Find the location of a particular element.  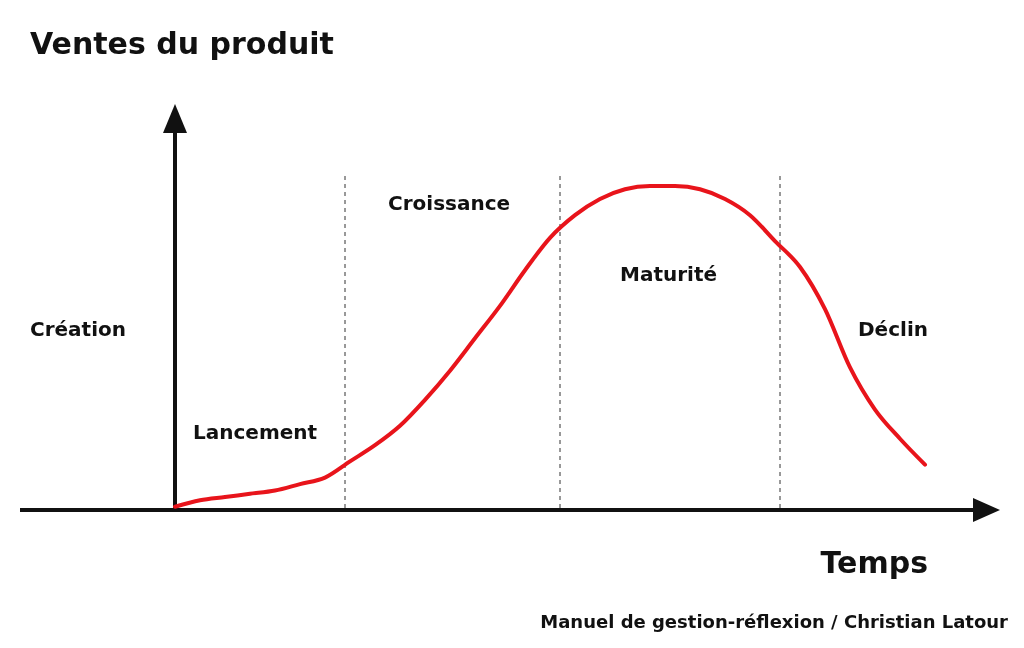

chart-title: Ventes du produit is located at coordinates (182, 43).